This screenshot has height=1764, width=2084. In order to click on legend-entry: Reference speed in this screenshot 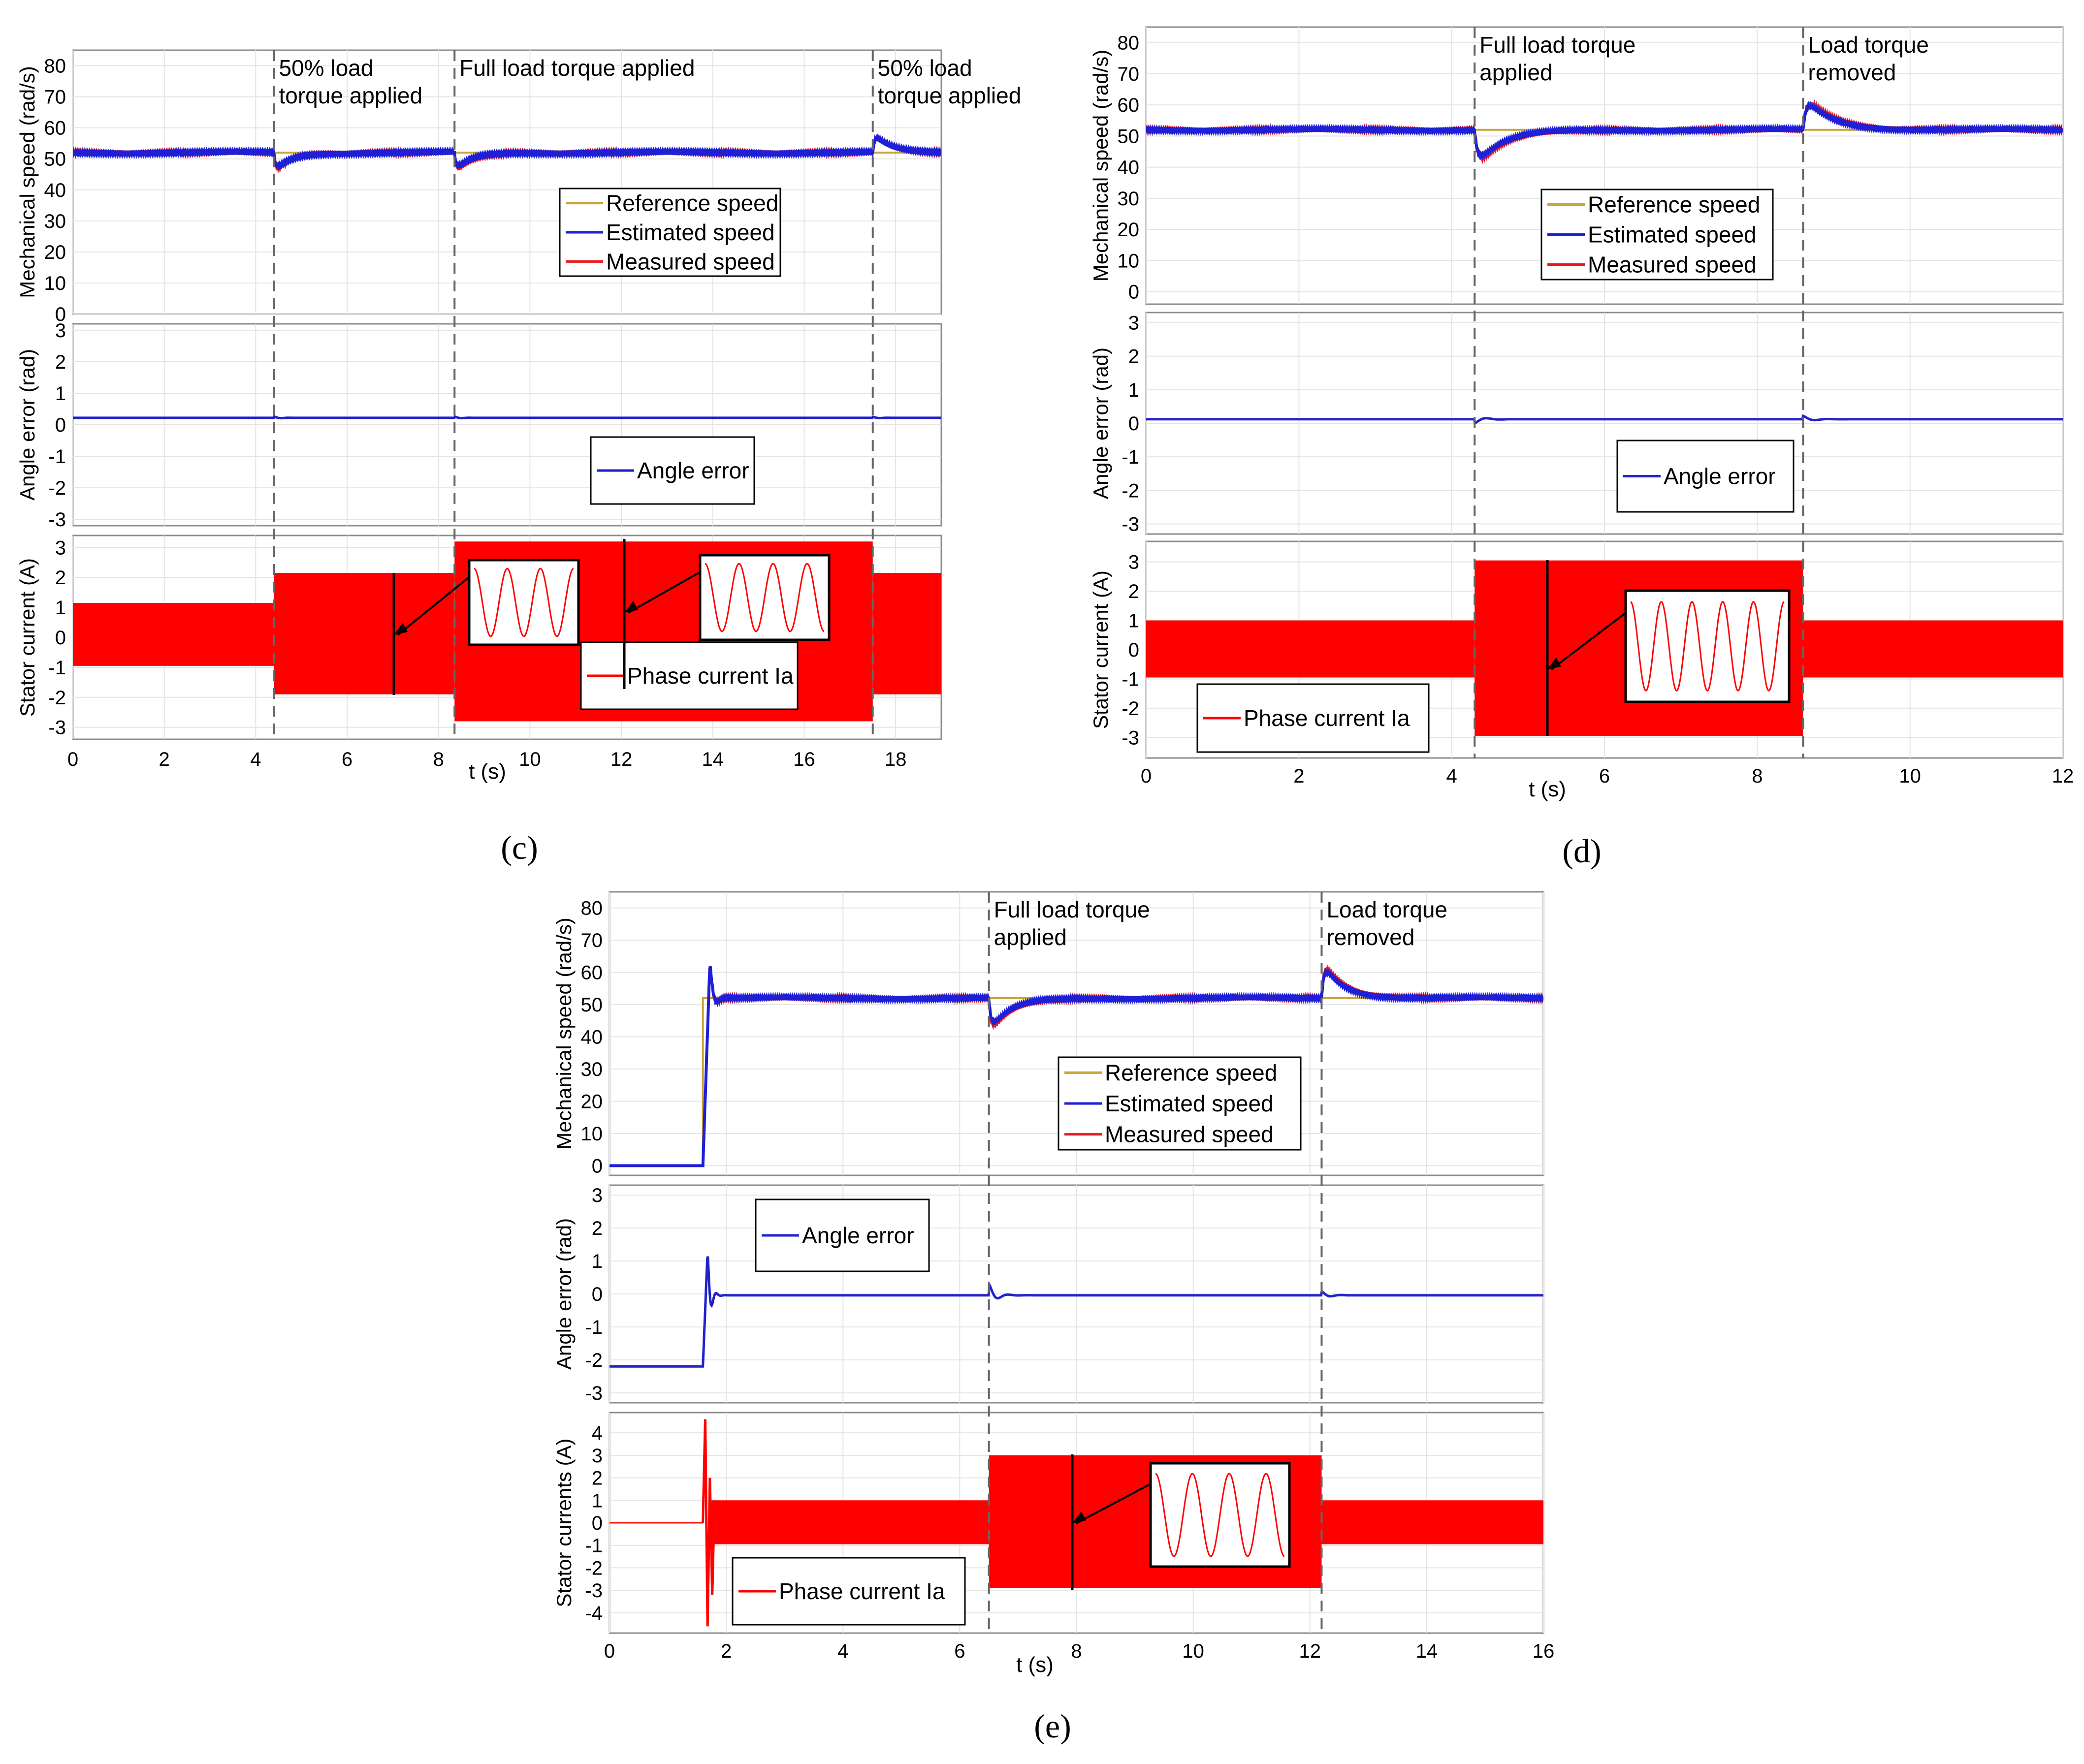, I will do `click(1674, 205)`.